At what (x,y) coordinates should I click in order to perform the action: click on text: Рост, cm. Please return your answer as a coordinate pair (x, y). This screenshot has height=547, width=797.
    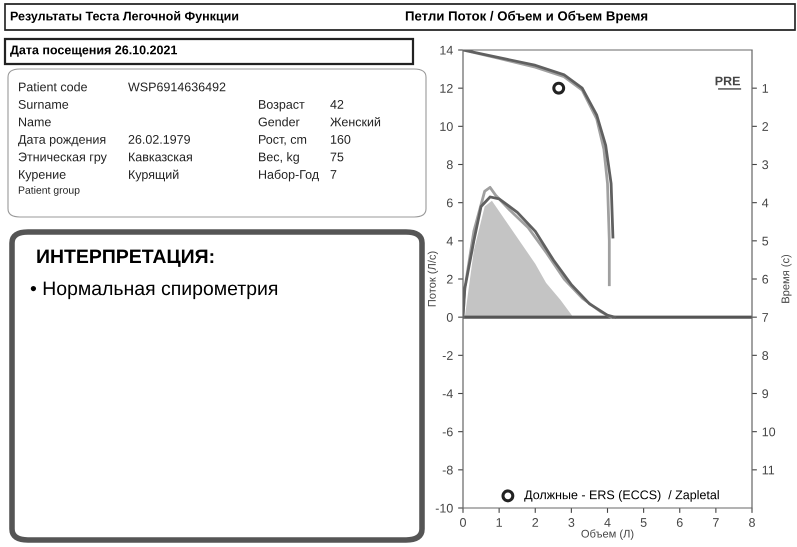
    Looking at the image, I should click on (282, 140).